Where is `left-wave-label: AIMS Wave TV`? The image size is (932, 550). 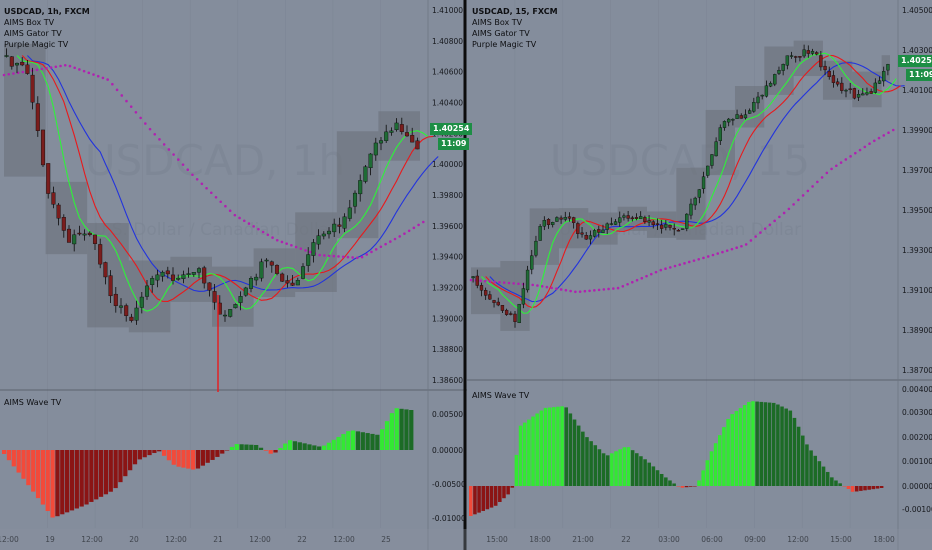
left-wave-label: AIMS Wave TV is located at coordinates (33, 402).